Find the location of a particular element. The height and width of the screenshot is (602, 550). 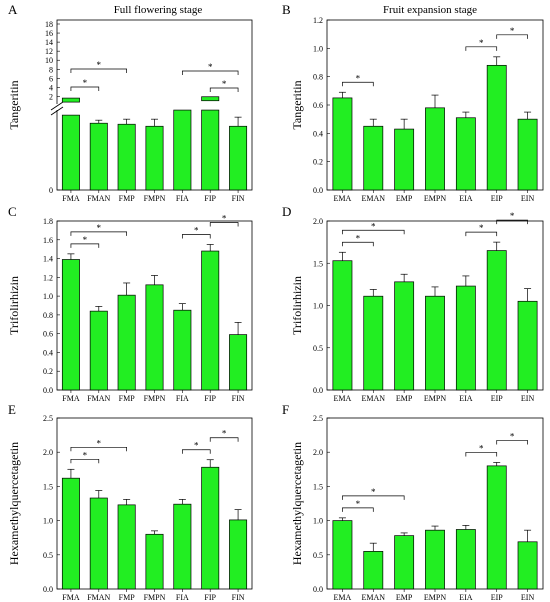

inset-bar is located at coordinates (70, 100).